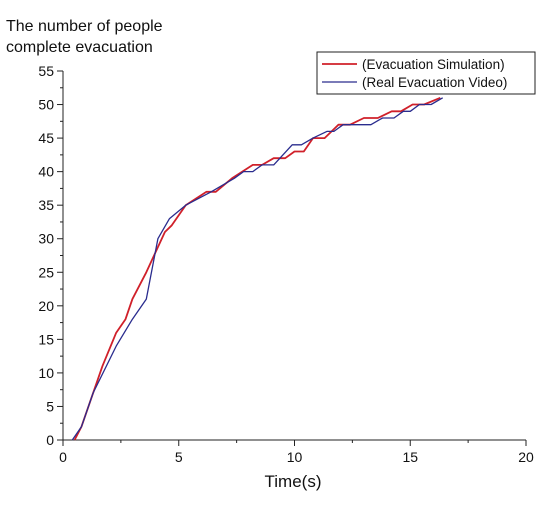  Describe the element at coordinates (46, 306) in the screenshot. I see `y-tick-label: 20` at that location.